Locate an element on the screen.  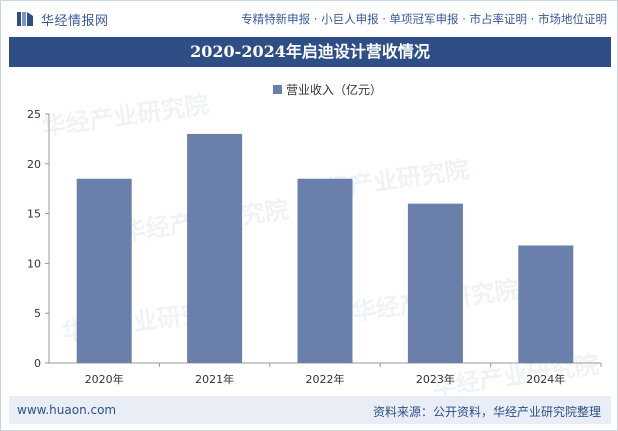
y-tick-label: 5 is located at coordinates (37, 313).